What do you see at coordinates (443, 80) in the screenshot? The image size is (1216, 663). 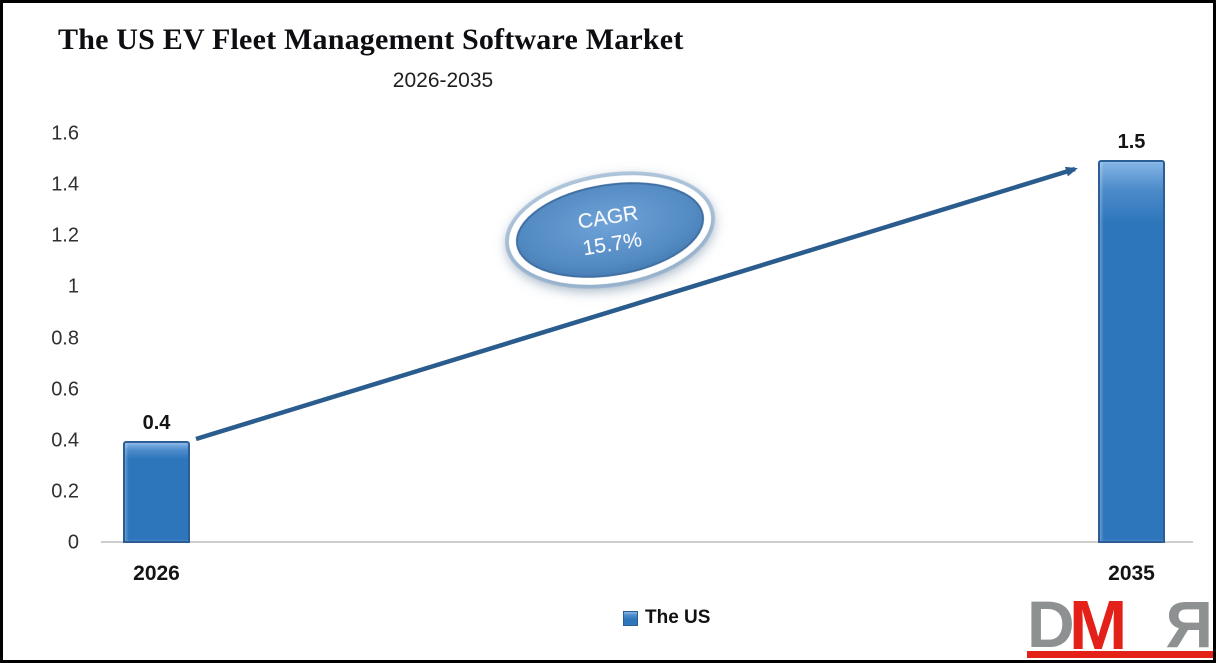 I see `chart-subtitle: 2026-2035` at bounding box center [443, 80].